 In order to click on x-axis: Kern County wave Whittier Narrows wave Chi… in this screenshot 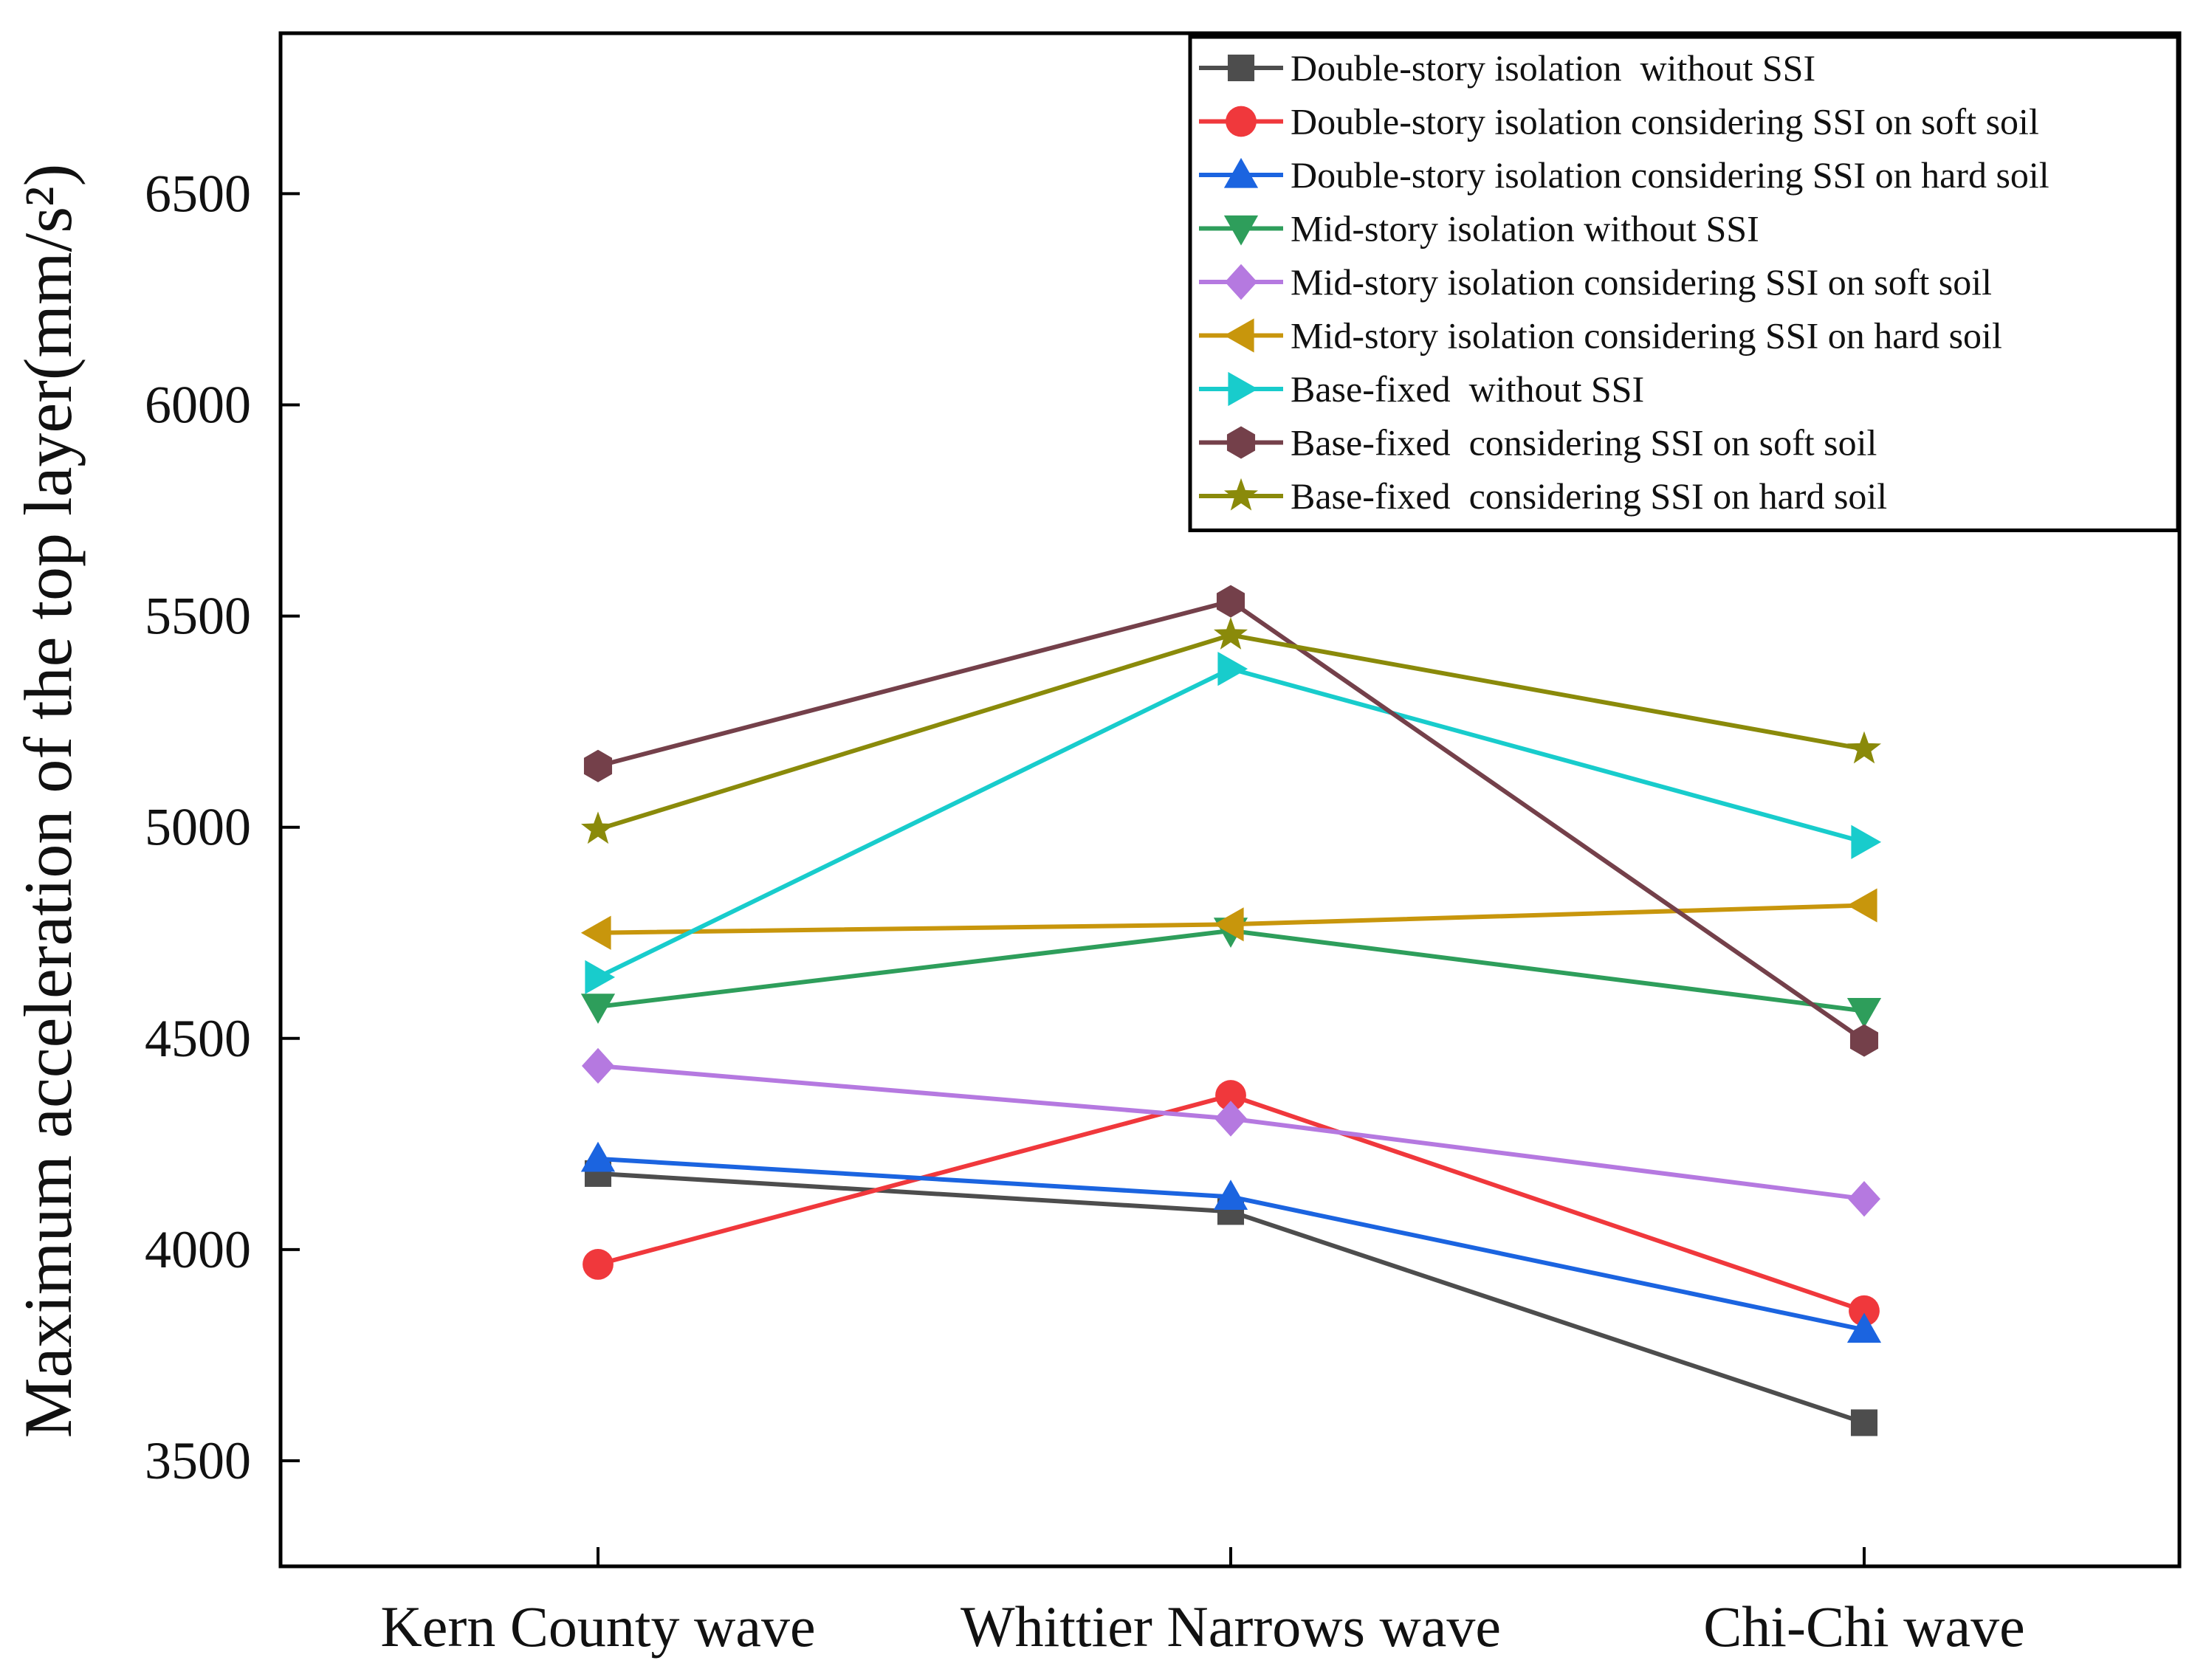, I will do `click(1202, 1603)`.